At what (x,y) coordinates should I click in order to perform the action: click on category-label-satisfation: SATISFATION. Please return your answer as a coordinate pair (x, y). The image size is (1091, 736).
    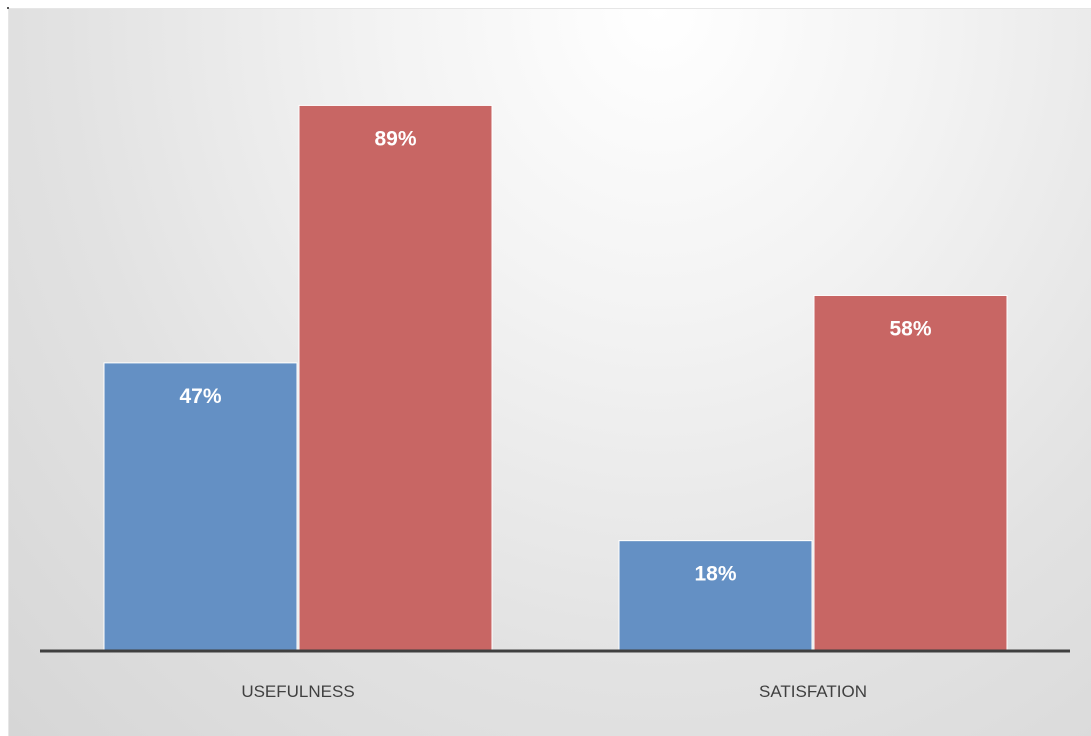
    Looking at the image, I should click on (813, 691).